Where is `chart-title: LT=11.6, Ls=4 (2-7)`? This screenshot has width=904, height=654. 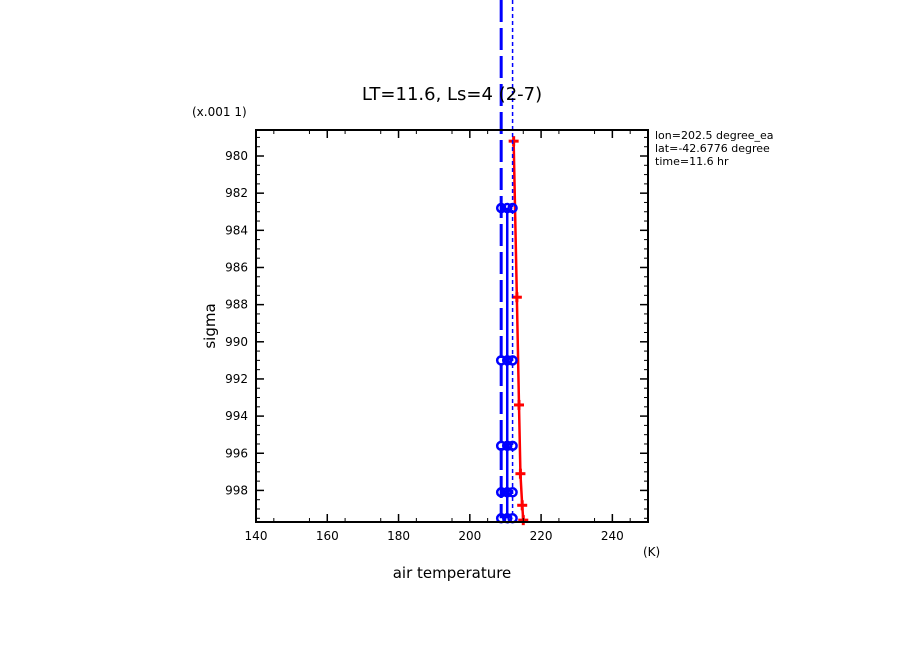 chart-title: LT=11.6, Ls=4 (2-7) is located at coordinates (452, 94).